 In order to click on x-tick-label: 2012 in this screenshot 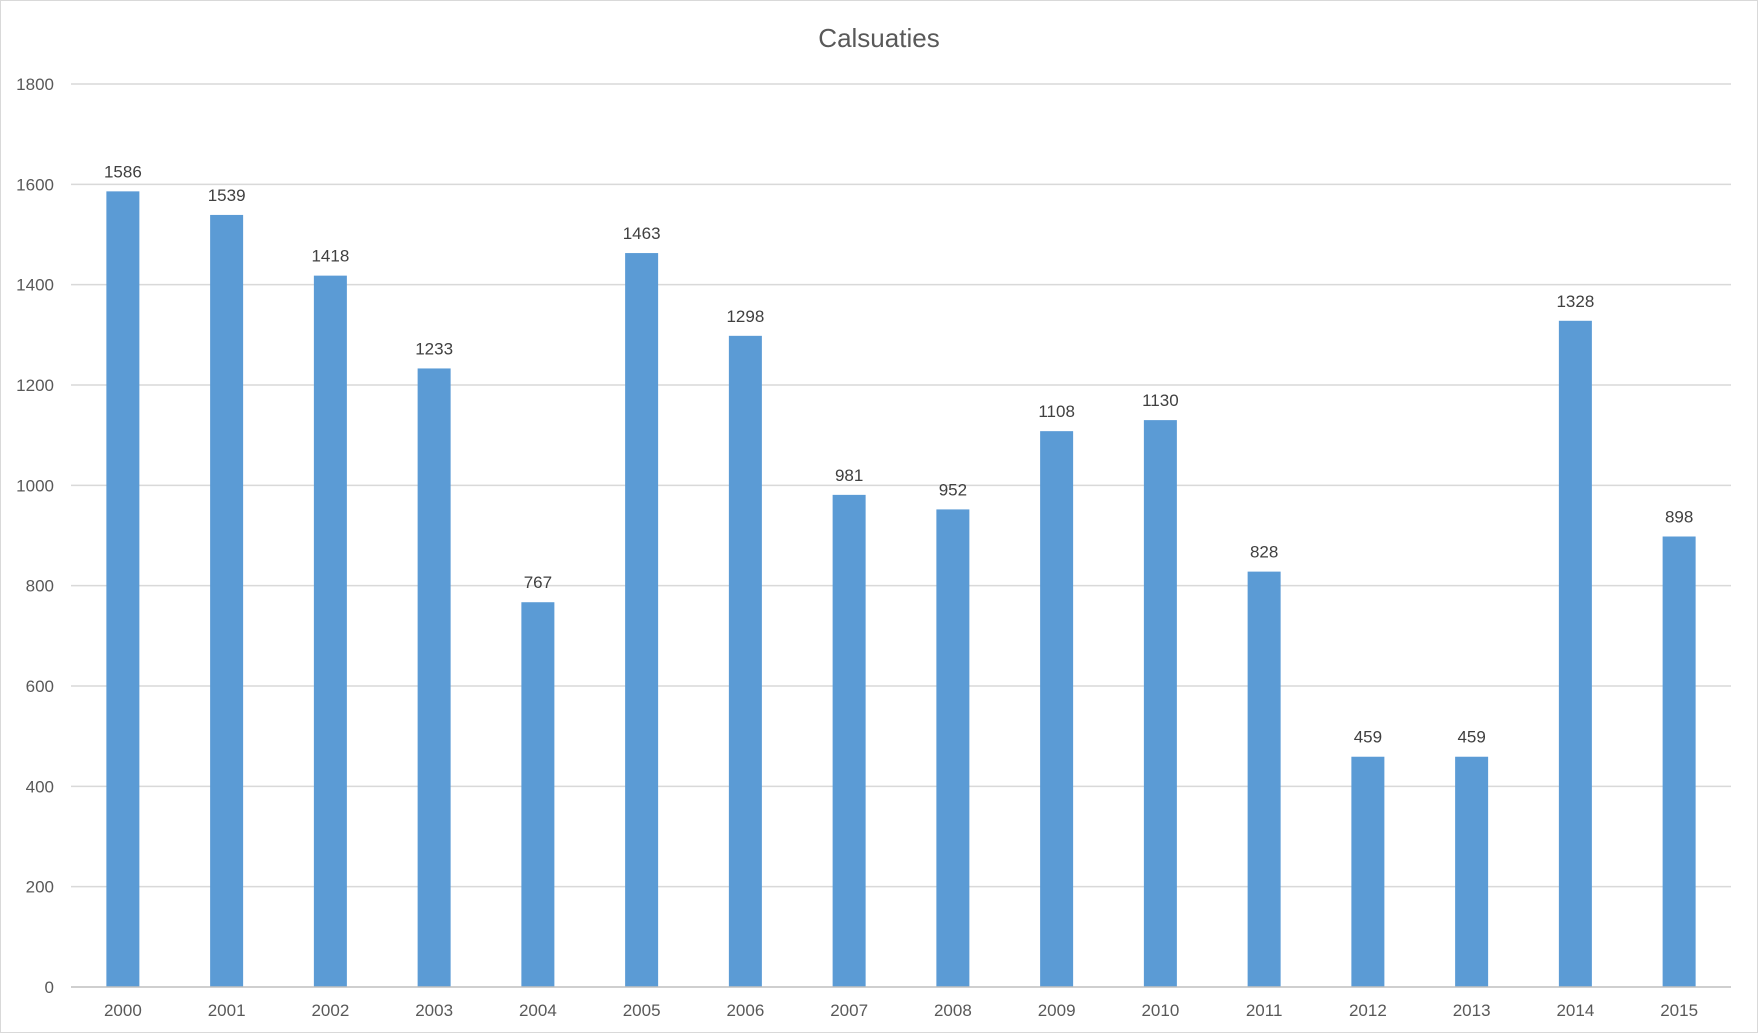, I will do `click(1368, 1010)`.